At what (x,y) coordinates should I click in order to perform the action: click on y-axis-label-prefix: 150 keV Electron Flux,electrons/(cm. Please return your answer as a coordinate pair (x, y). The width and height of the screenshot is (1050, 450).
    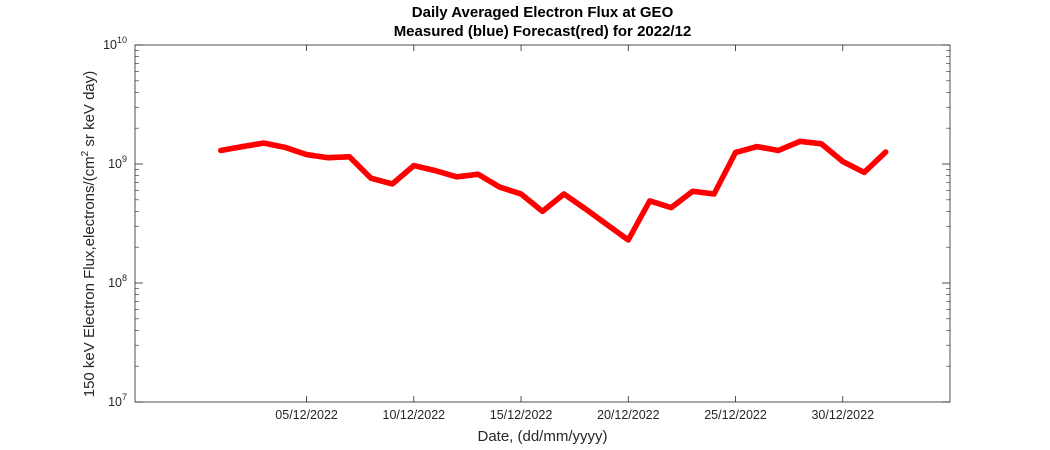
    Looking at the image, I should click on (89, 277).